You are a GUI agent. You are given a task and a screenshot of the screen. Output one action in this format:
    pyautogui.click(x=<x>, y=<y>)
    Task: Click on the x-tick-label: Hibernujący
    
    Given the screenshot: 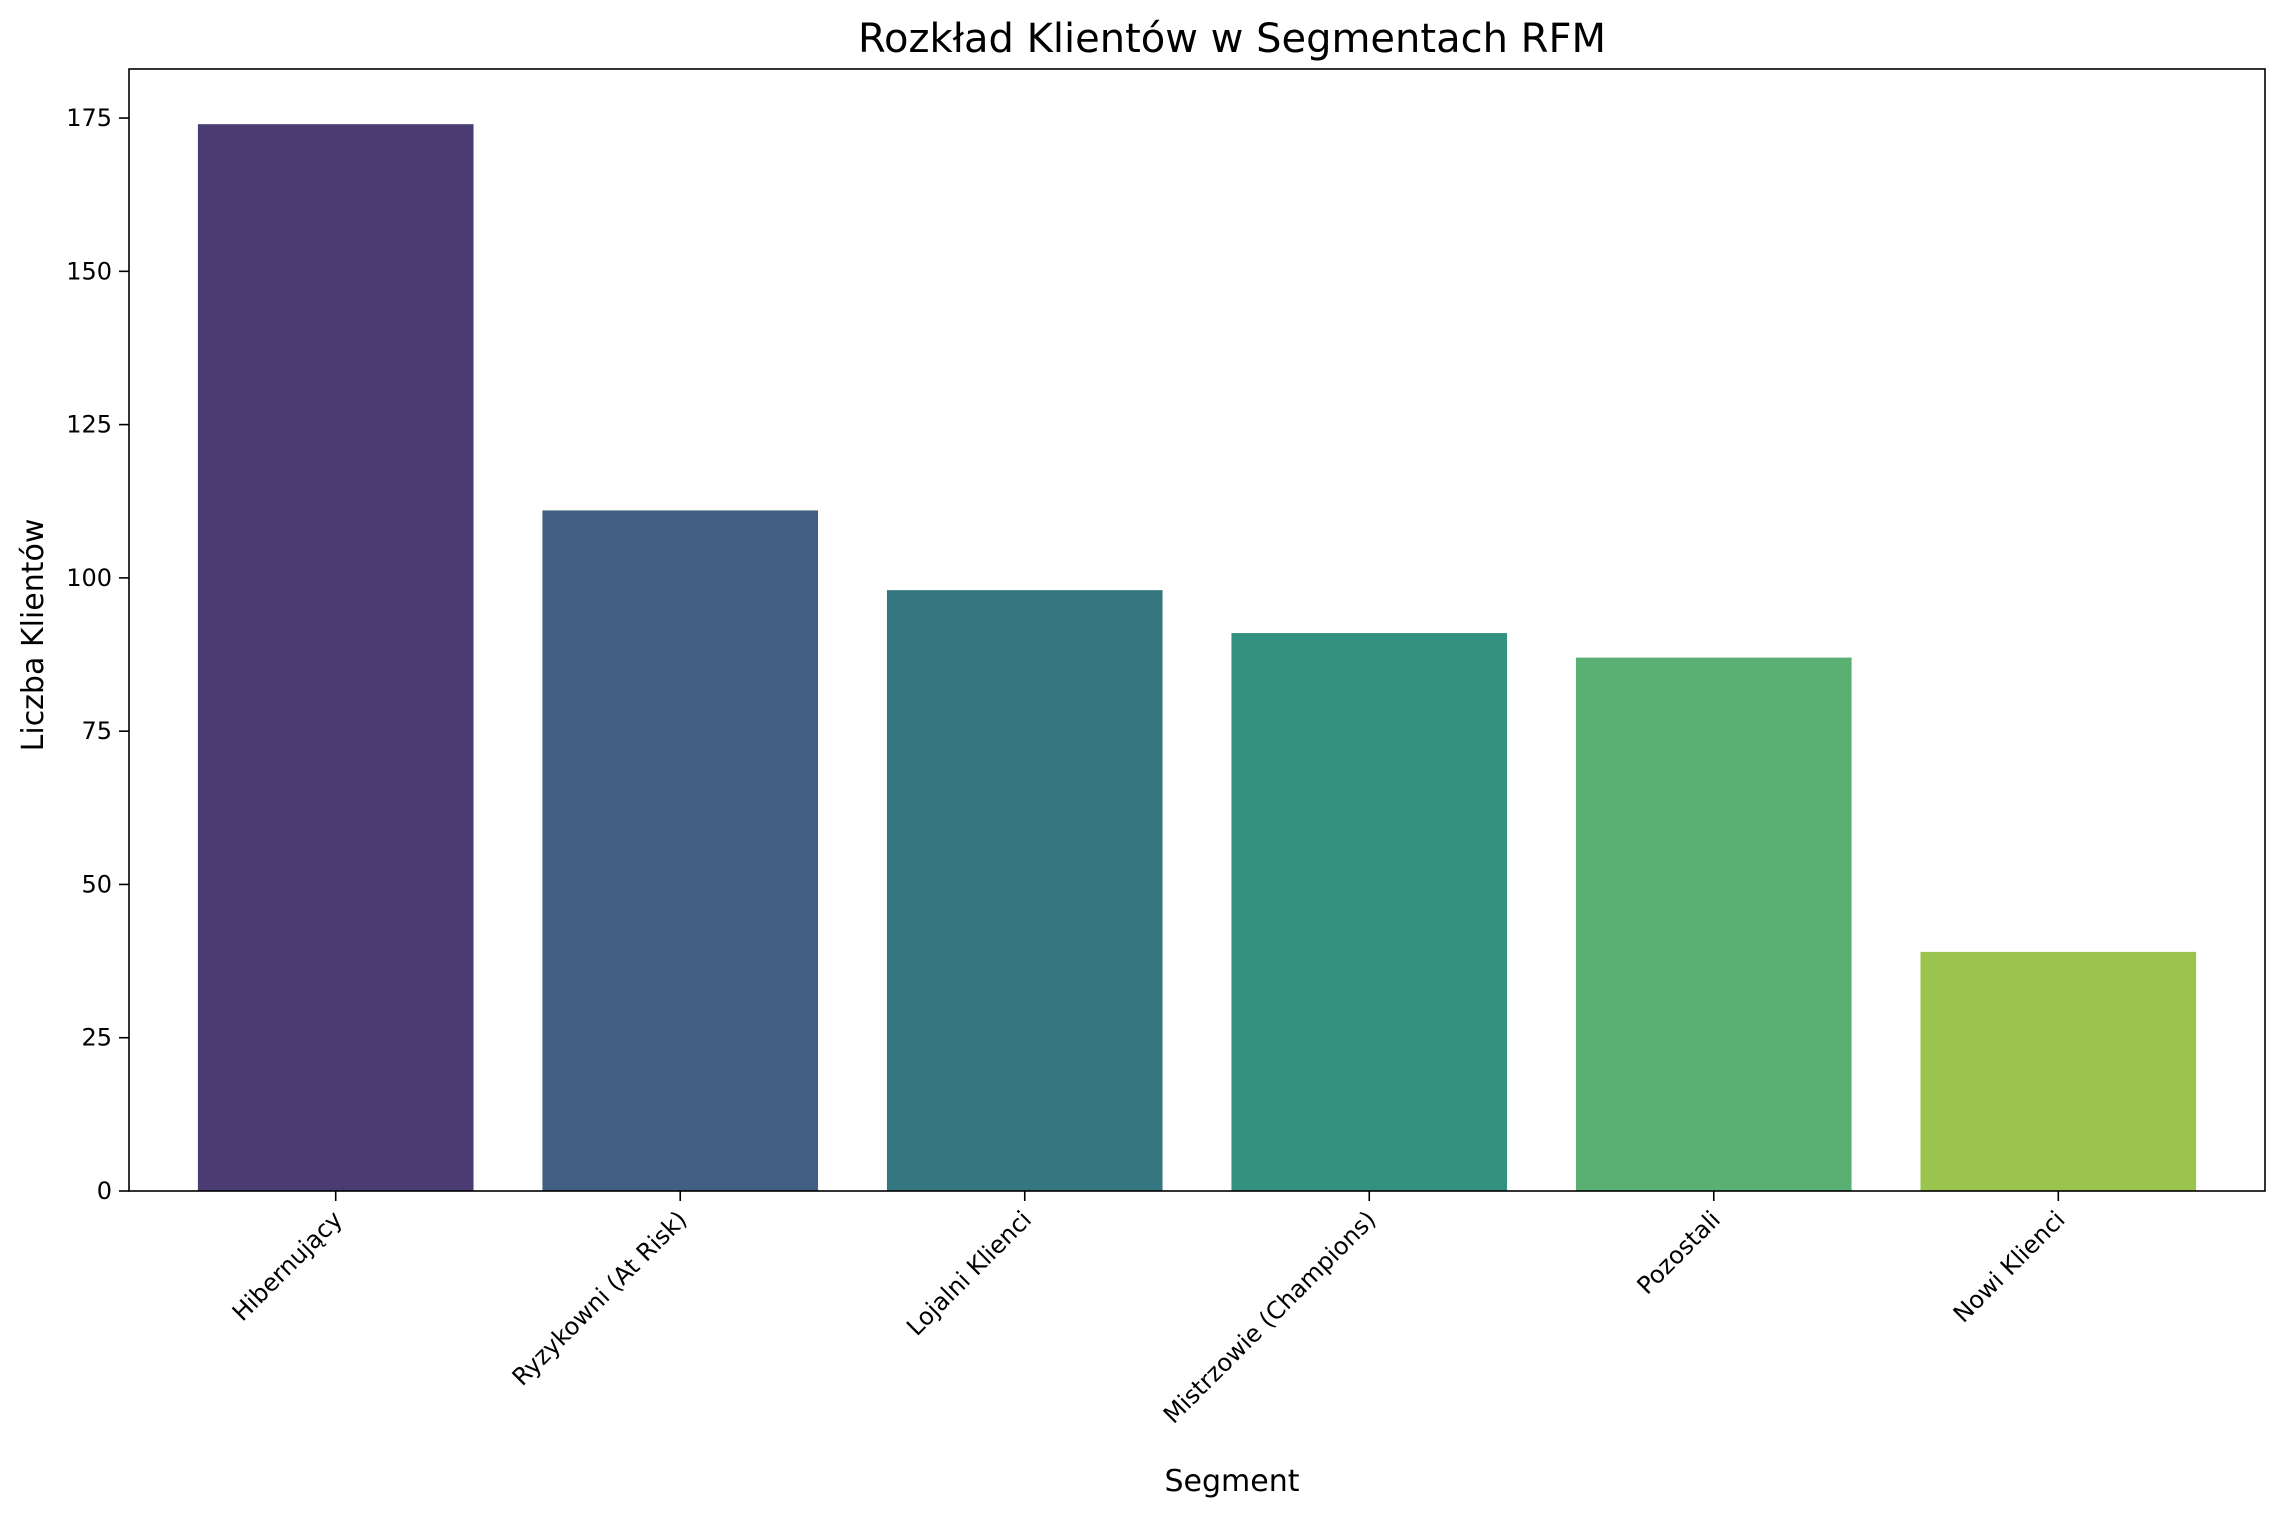 What is the action you would take?
    pyautogui.click(x=287, y=1265)
    